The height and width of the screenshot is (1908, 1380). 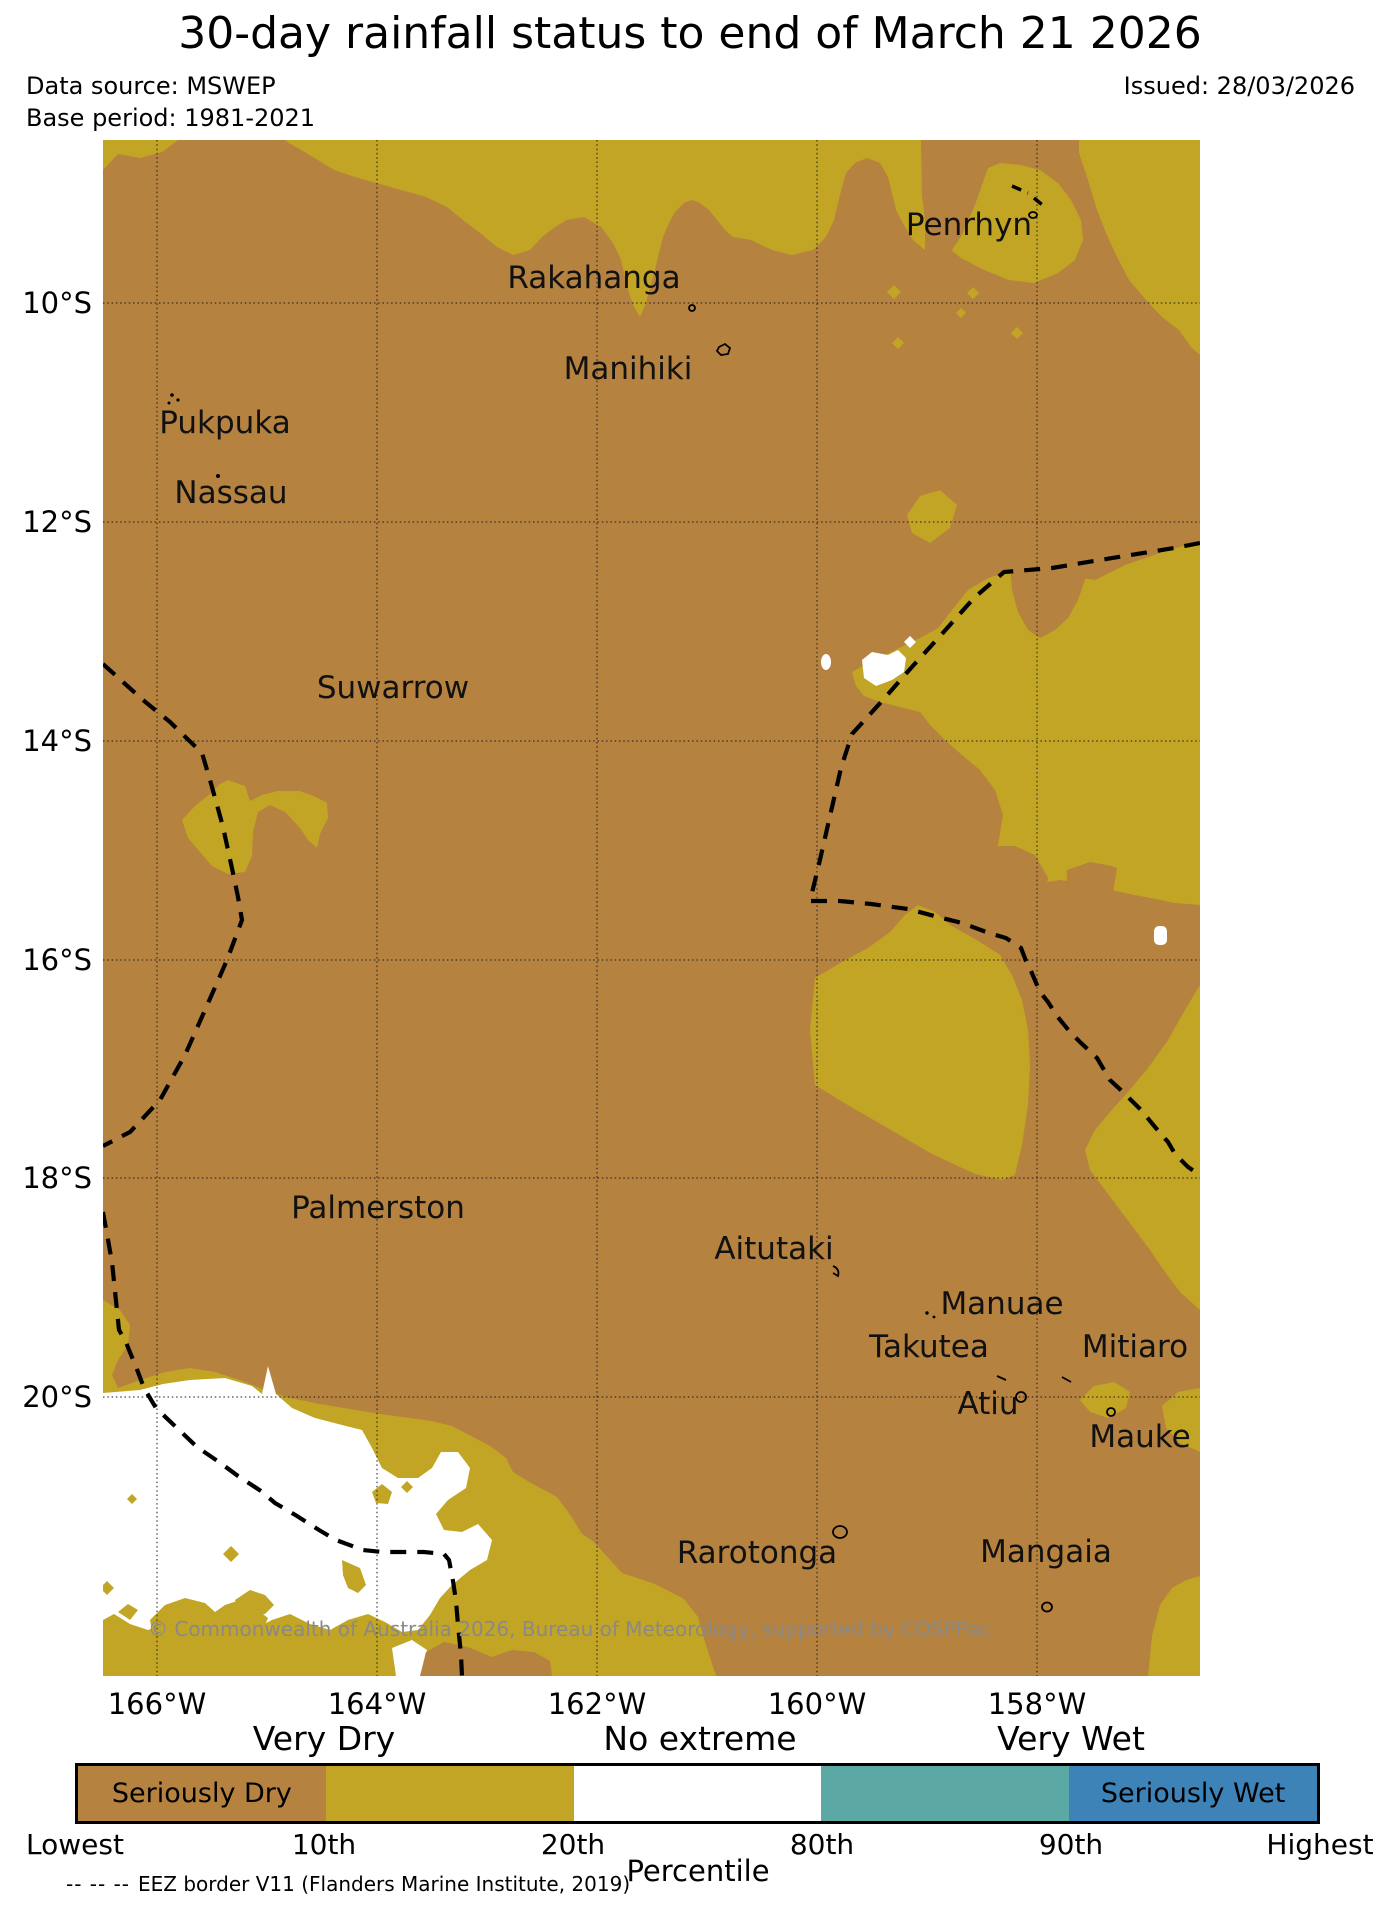 I want to click on island-label-atiu: Atiu, so click(x=987, y=1404).